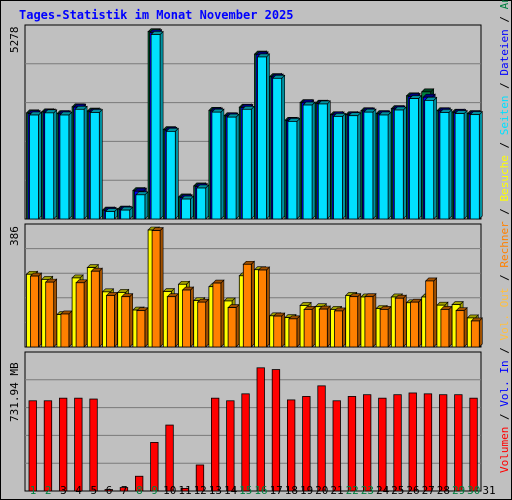  I want to click on chart-title: Tages-Statistik im Monat November 2025, so click(156, 15).